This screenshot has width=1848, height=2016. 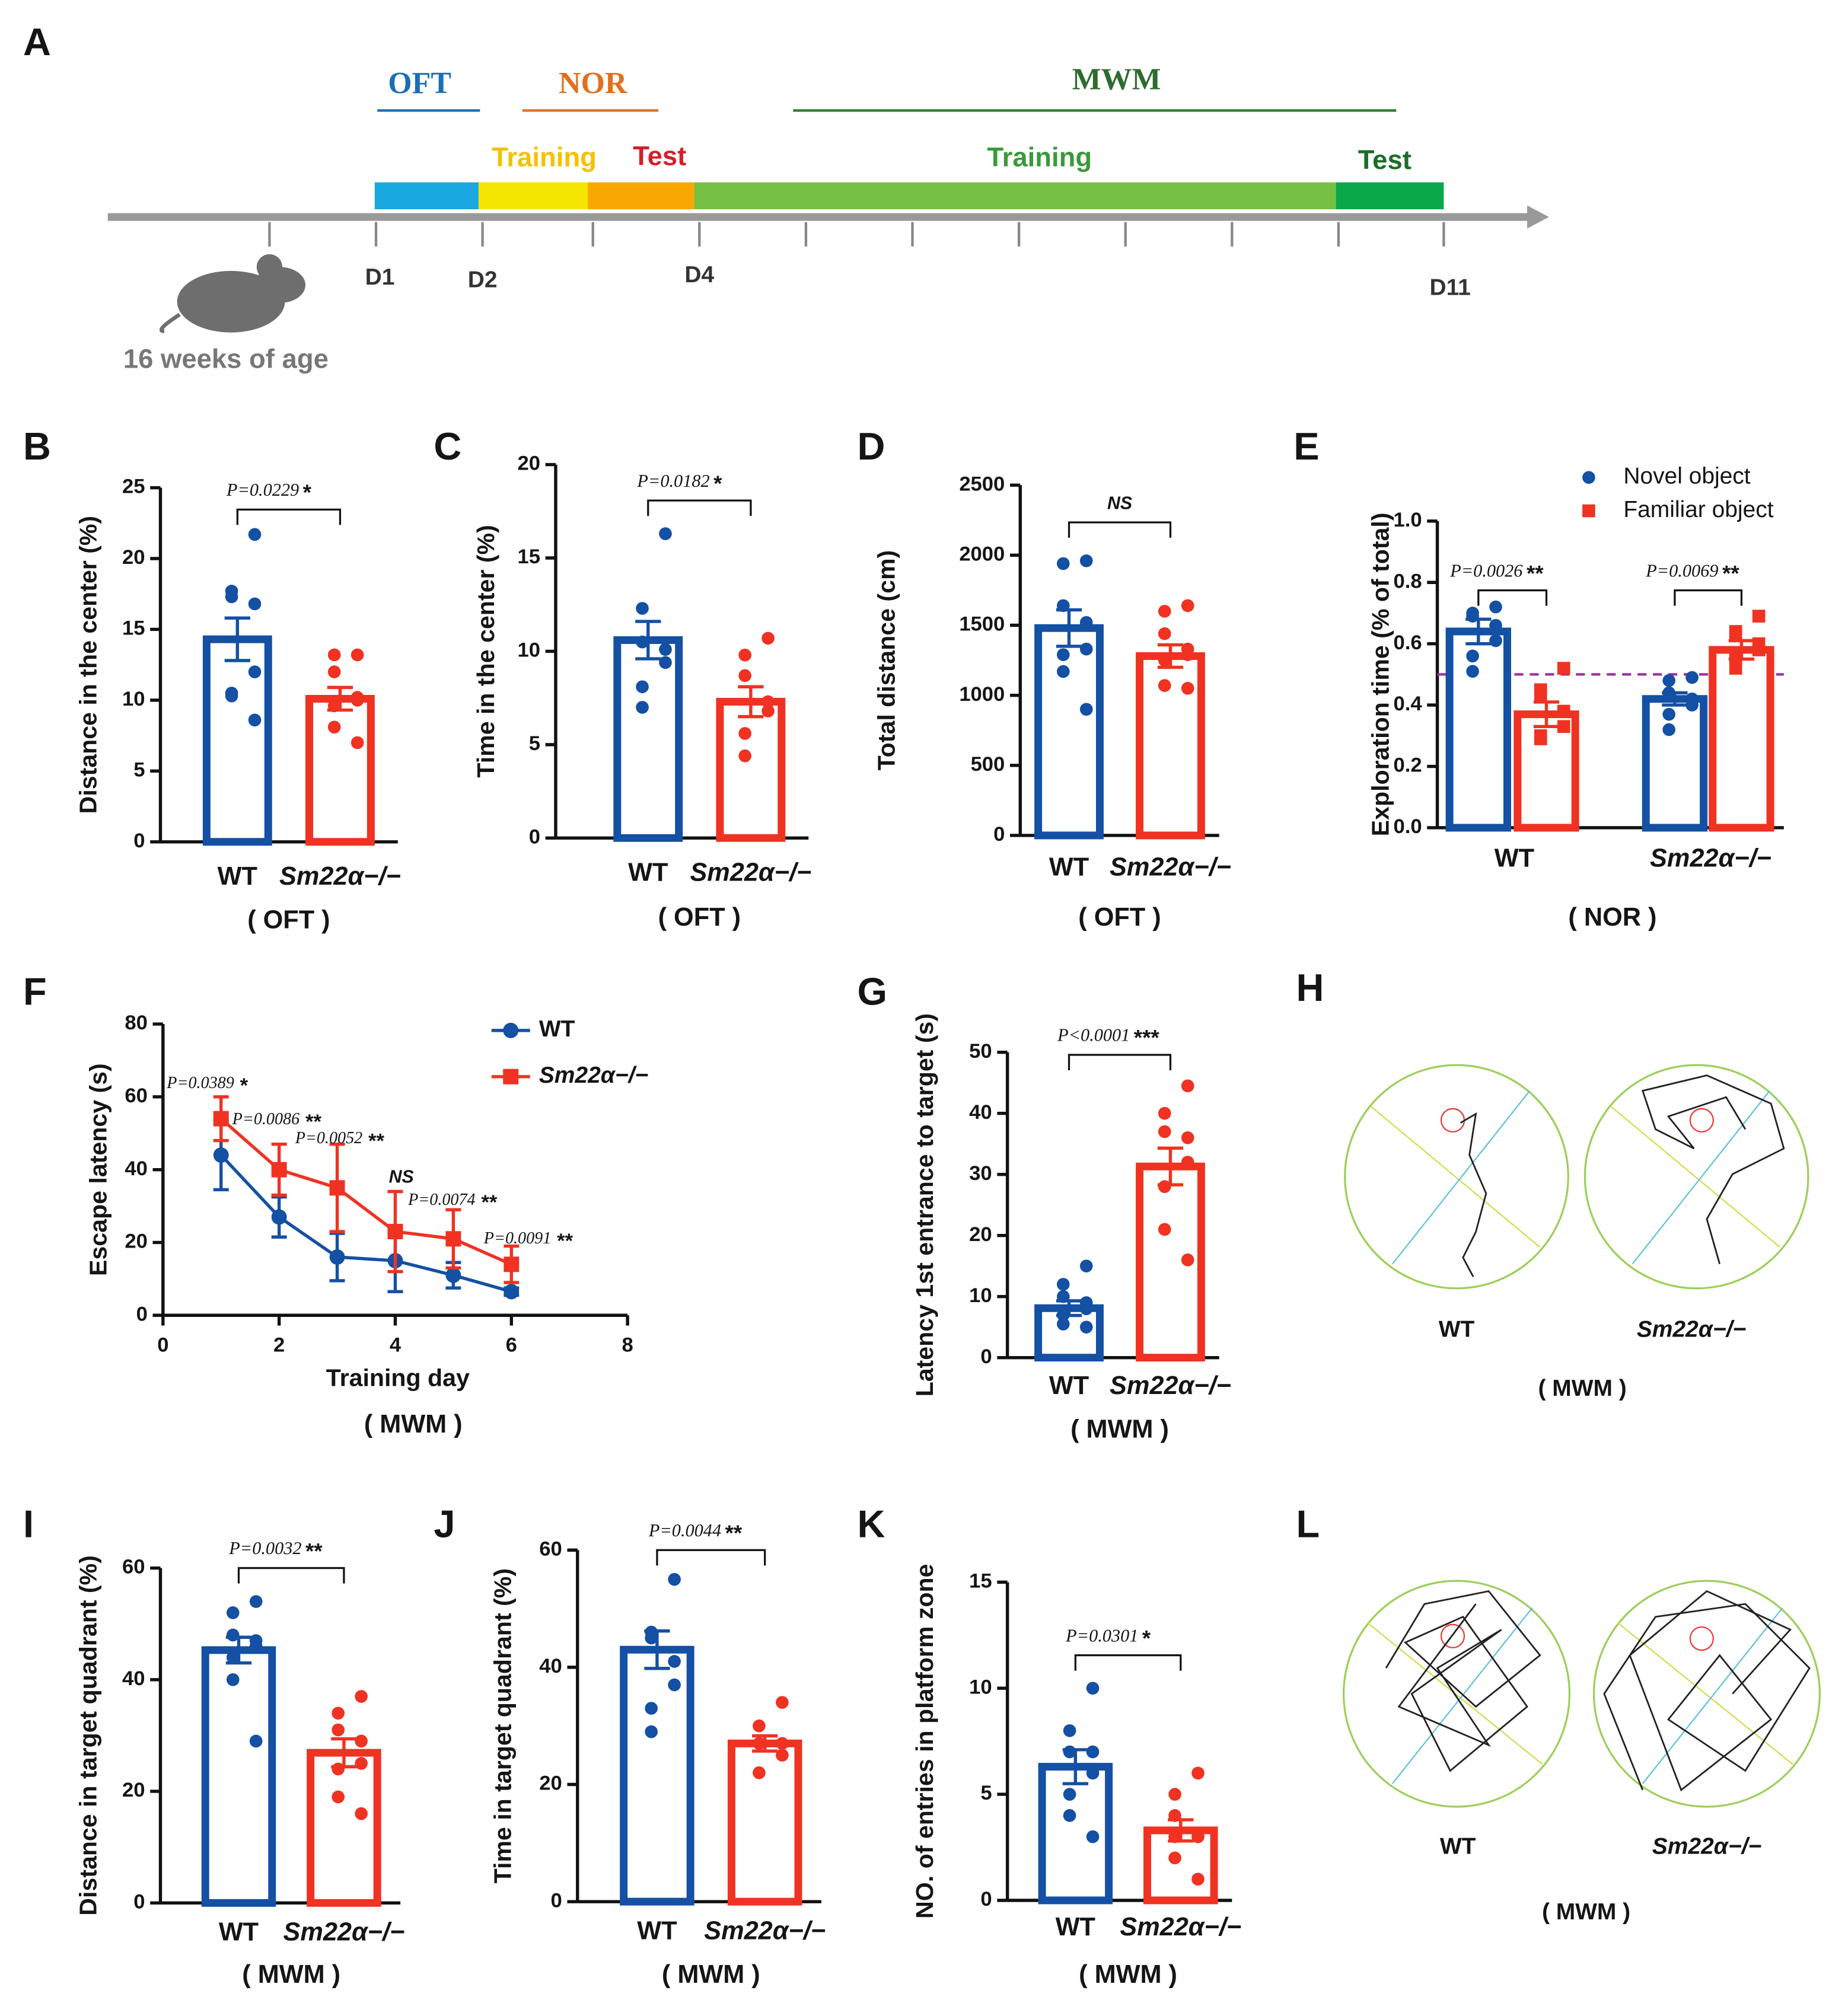 I want to click on p-value: P=0.0069, so click(x=1681, y=570).